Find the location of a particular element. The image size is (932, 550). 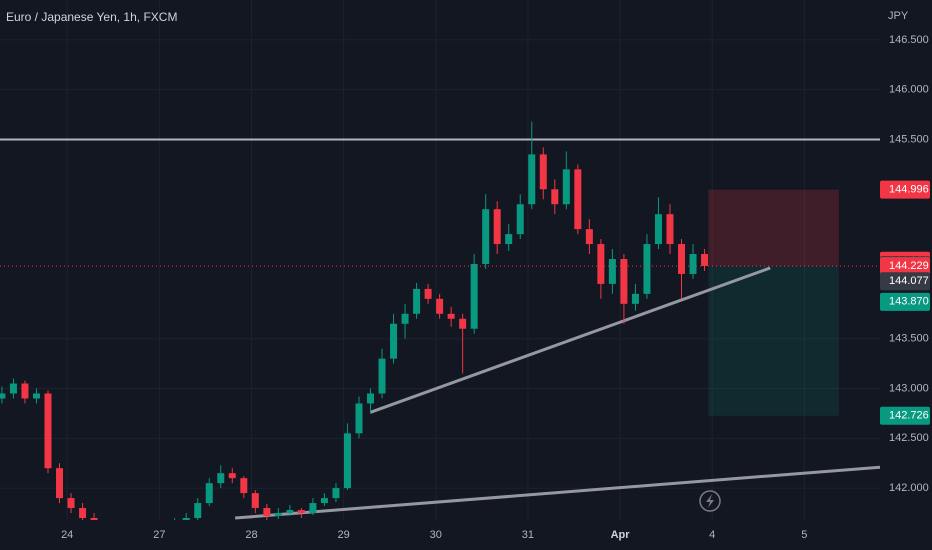

x-tick-label: Apr is located at coordinates (621, 535).